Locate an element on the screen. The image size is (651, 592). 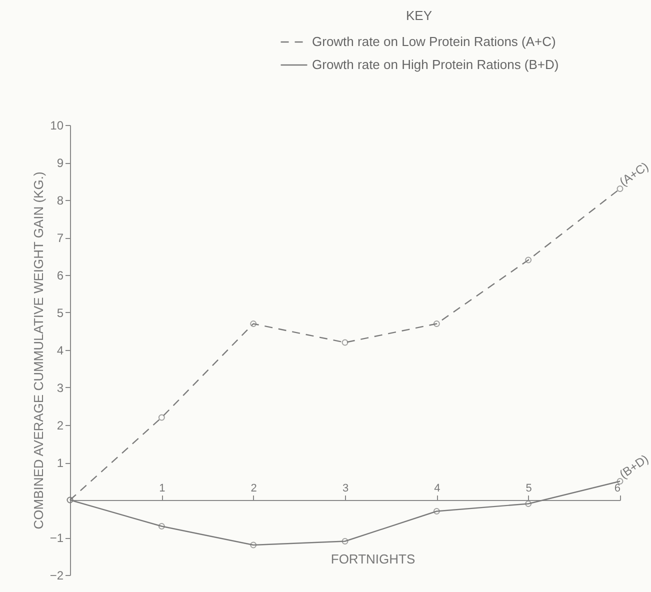
y-tick-label: 5 is located at coordinates (60, 313).